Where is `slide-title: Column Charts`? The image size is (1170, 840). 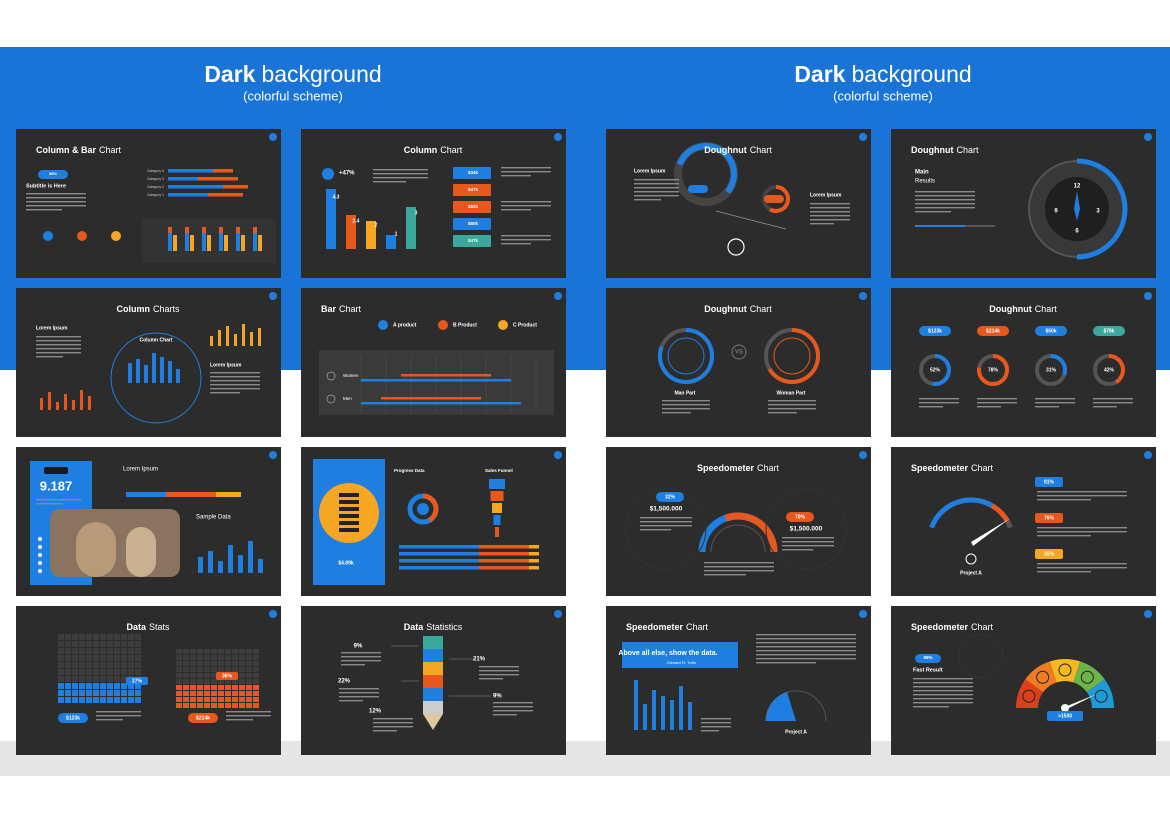 slide-title: Column Charts is located at coordinates (148, 309).